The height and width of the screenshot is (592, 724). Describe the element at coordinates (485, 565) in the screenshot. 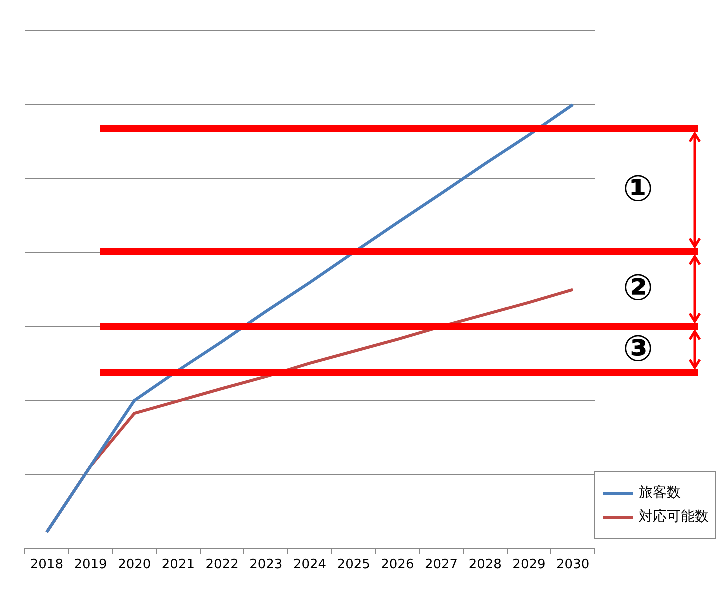

I see `x-tick-label: 2028` at that location.